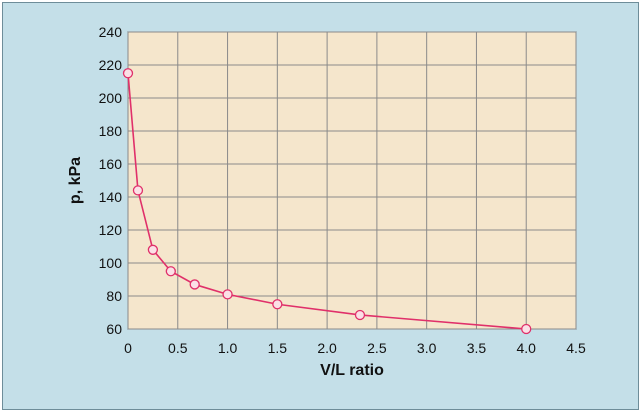 Image resolution: width=643 pixels, height=414 pixels. Describe the element at coordinates (128, 348) in the screenshot. I see `x-tick-label: 0` at that location.